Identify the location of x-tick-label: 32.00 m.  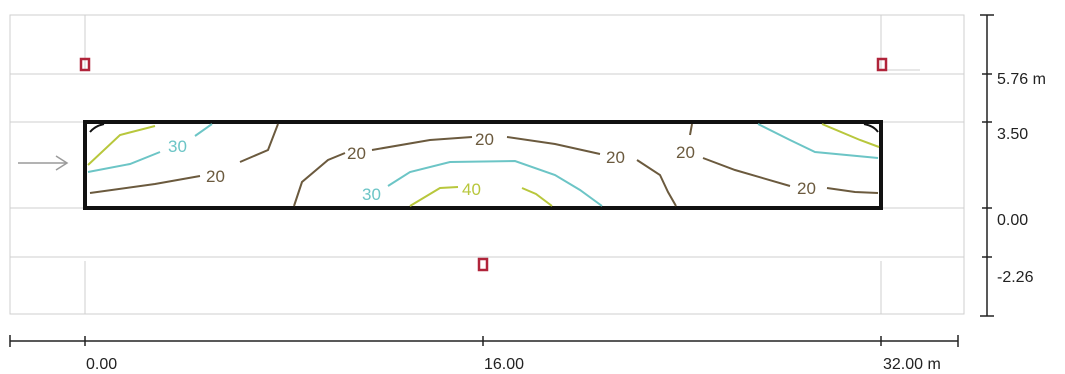
(912, 364).